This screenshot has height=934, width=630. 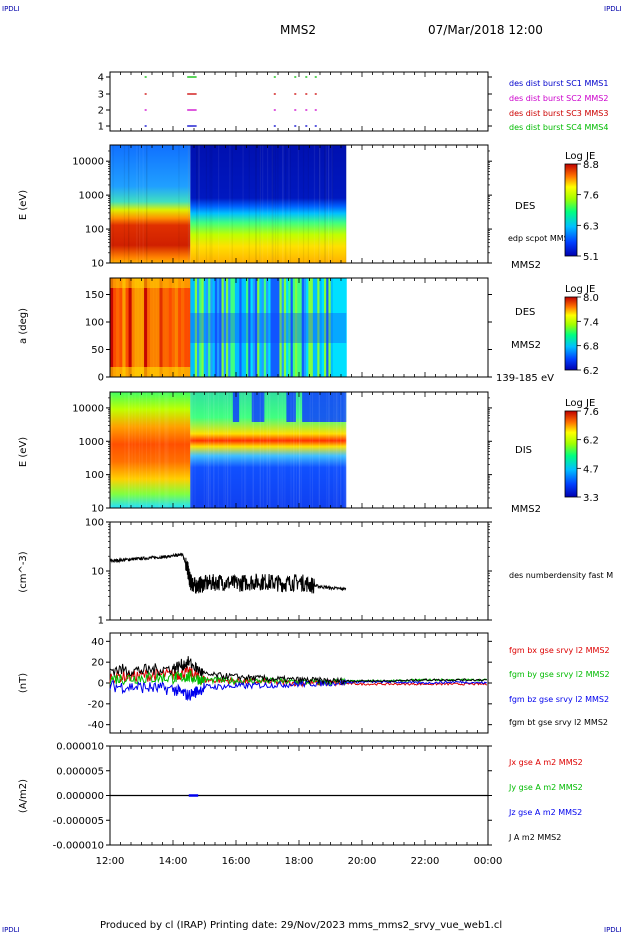 I want to click on magnetic-field-y-tick-label: 0, so click(x=101, y=684).